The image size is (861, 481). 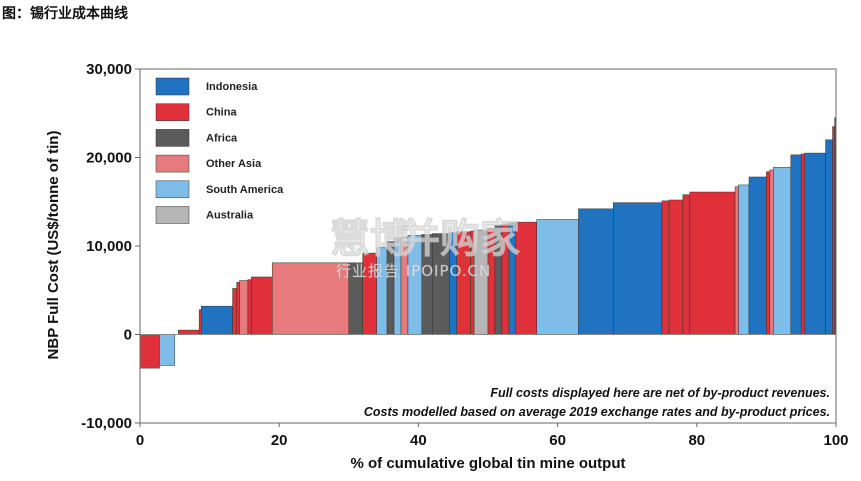 I want to click on y-tick-label: 0, so click(x=128, y=335).